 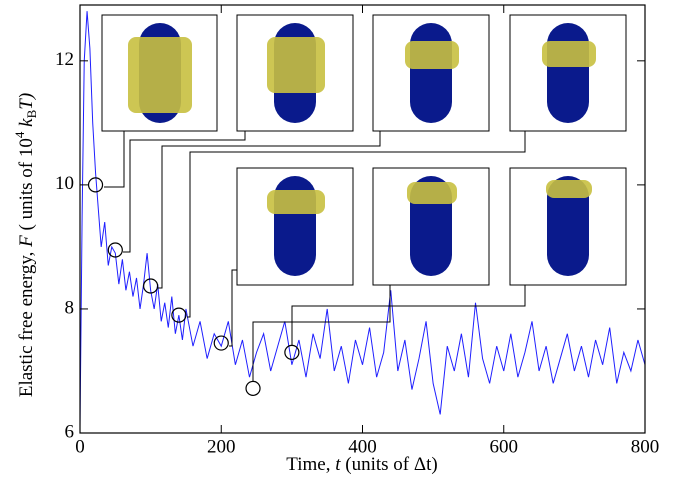 I want to click on x-tick-label: 800, so click(x=645, y=446).